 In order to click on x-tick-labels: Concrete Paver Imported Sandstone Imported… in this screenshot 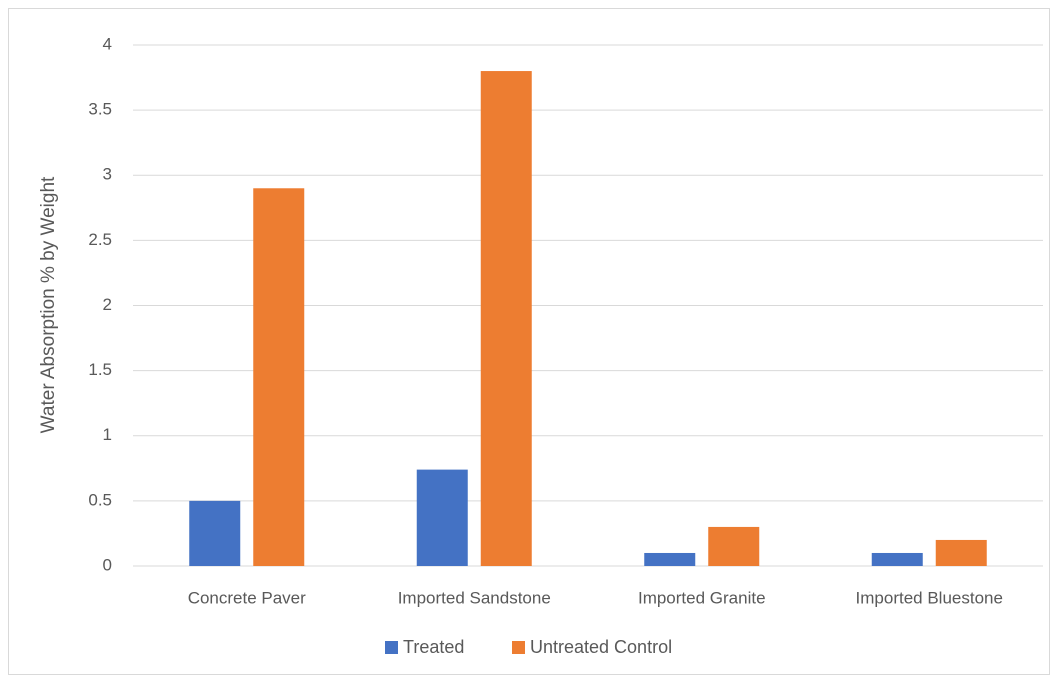, I will do `click(595, 597)`.